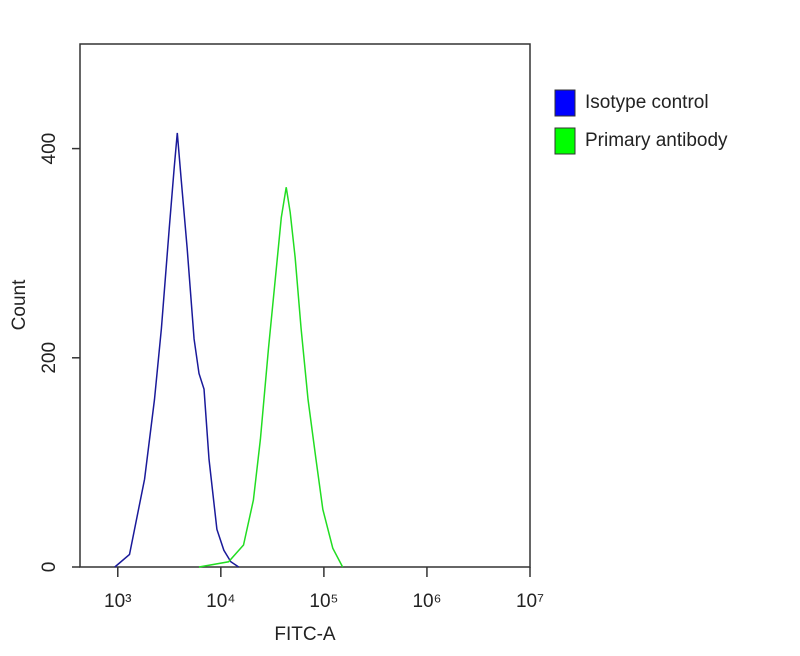 This screenshot has width=800, height=656. Describe the element at coordinates (117, 601) in the screenshot. I see `x-tick-label: 10³` at that location.